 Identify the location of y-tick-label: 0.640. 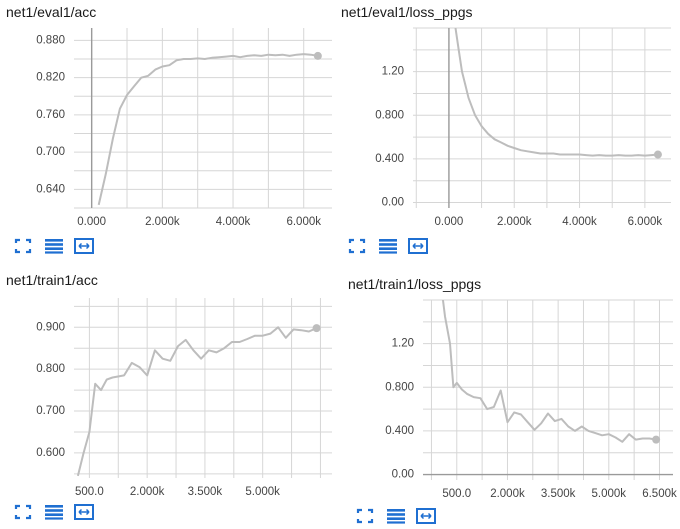
(50, 189).